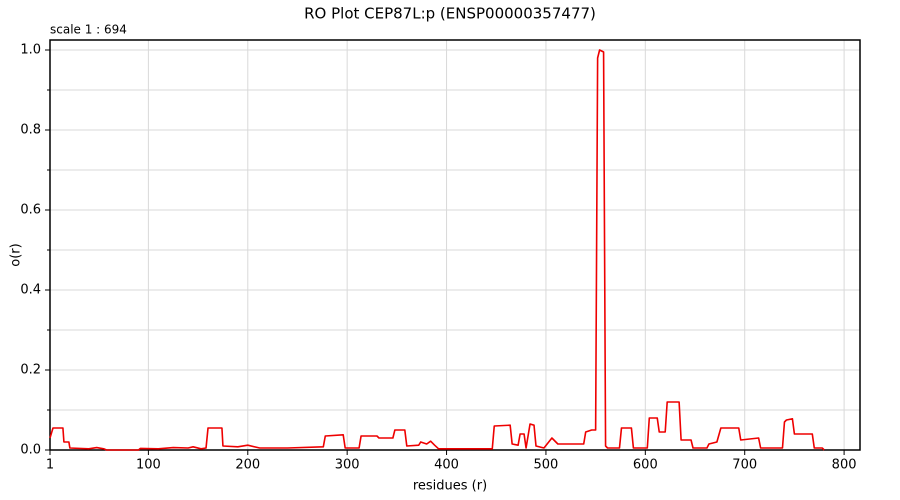  I want to click on y-axis-label: o(r), so click(16, 254).